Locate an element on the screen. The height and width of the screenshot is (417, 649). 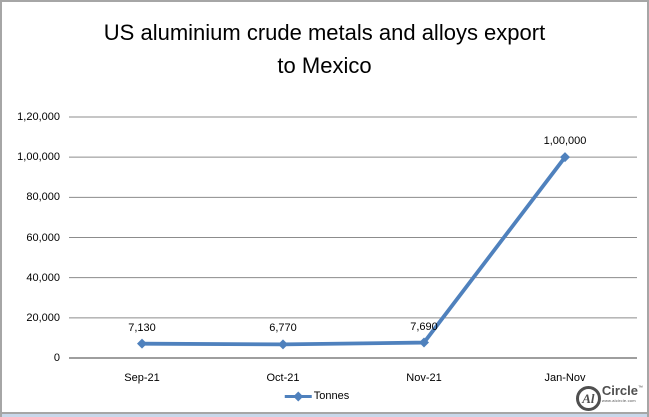
alcircle-logo-circle-text: Al is located at coordinates (588, 398).